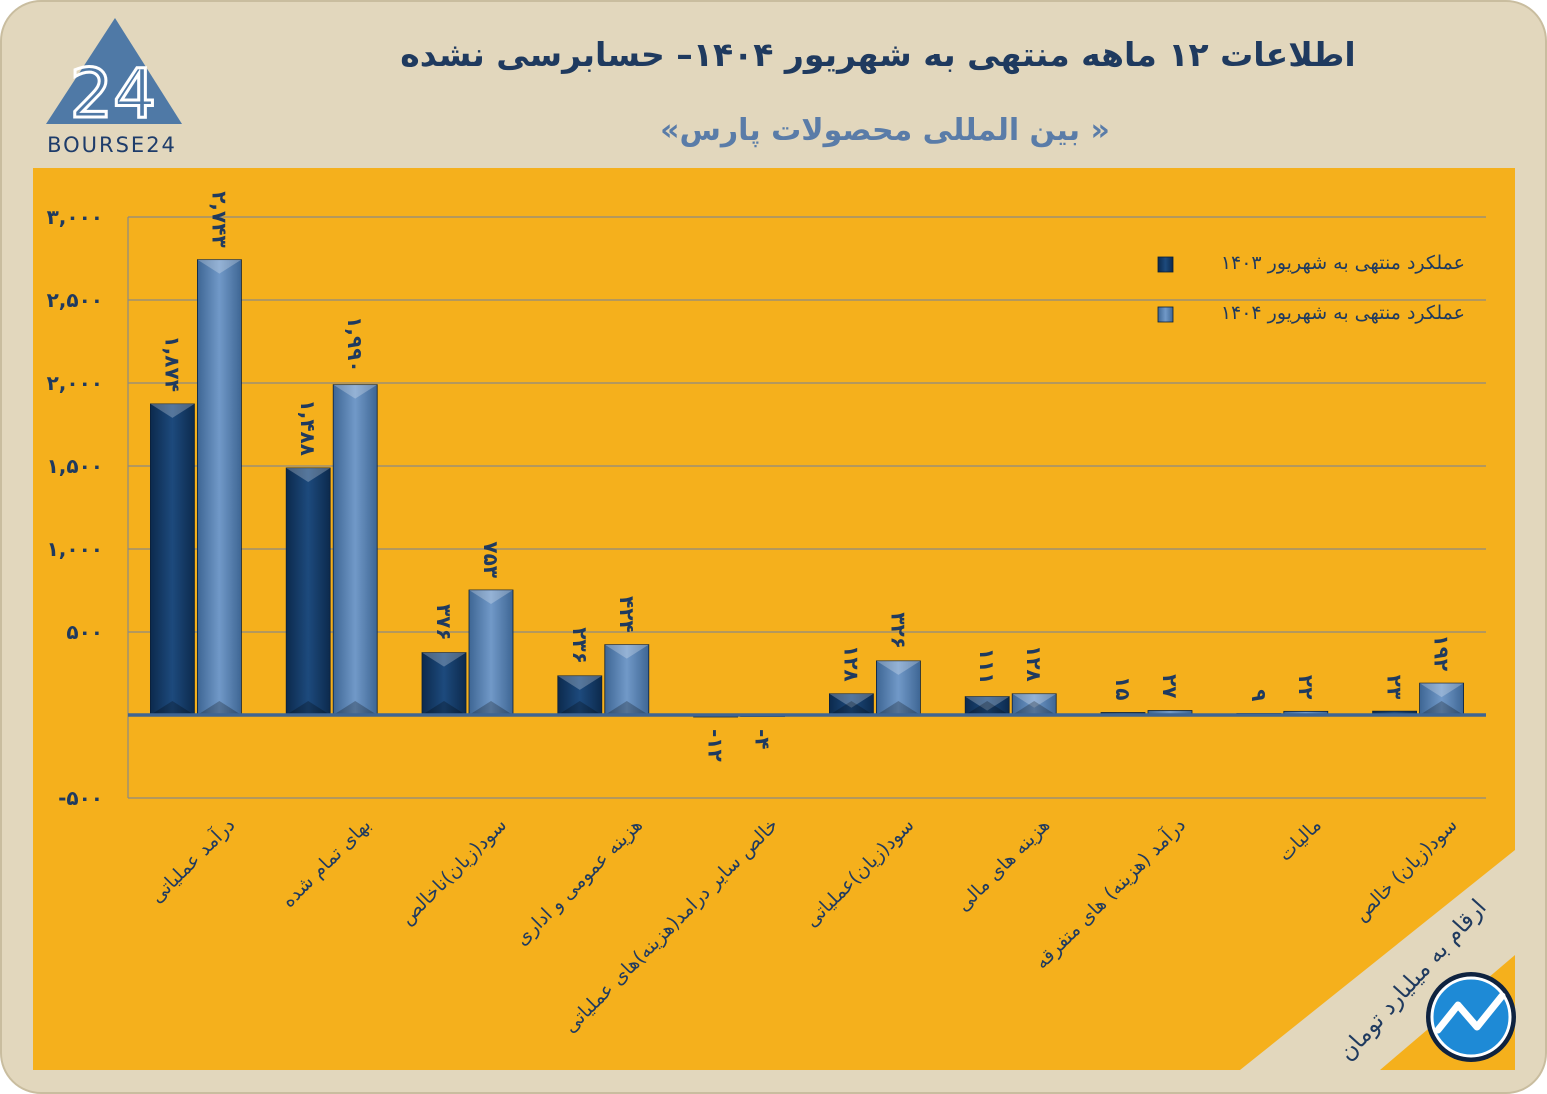 The image size is (1547, 1094). I want to click on data-label: ۱,۴۸۸, so click(308, 428).